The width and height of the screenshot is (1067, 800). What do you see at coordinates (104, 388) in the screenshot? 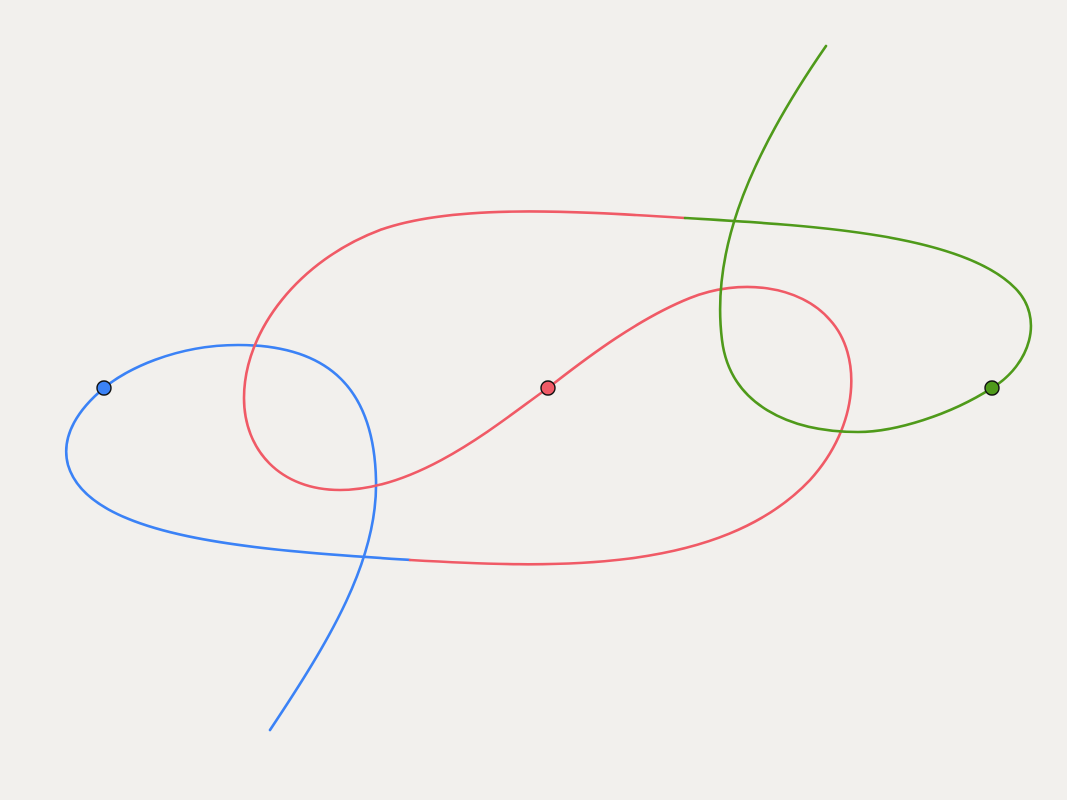
I see `blue-node` at bounding box center [104, 388].